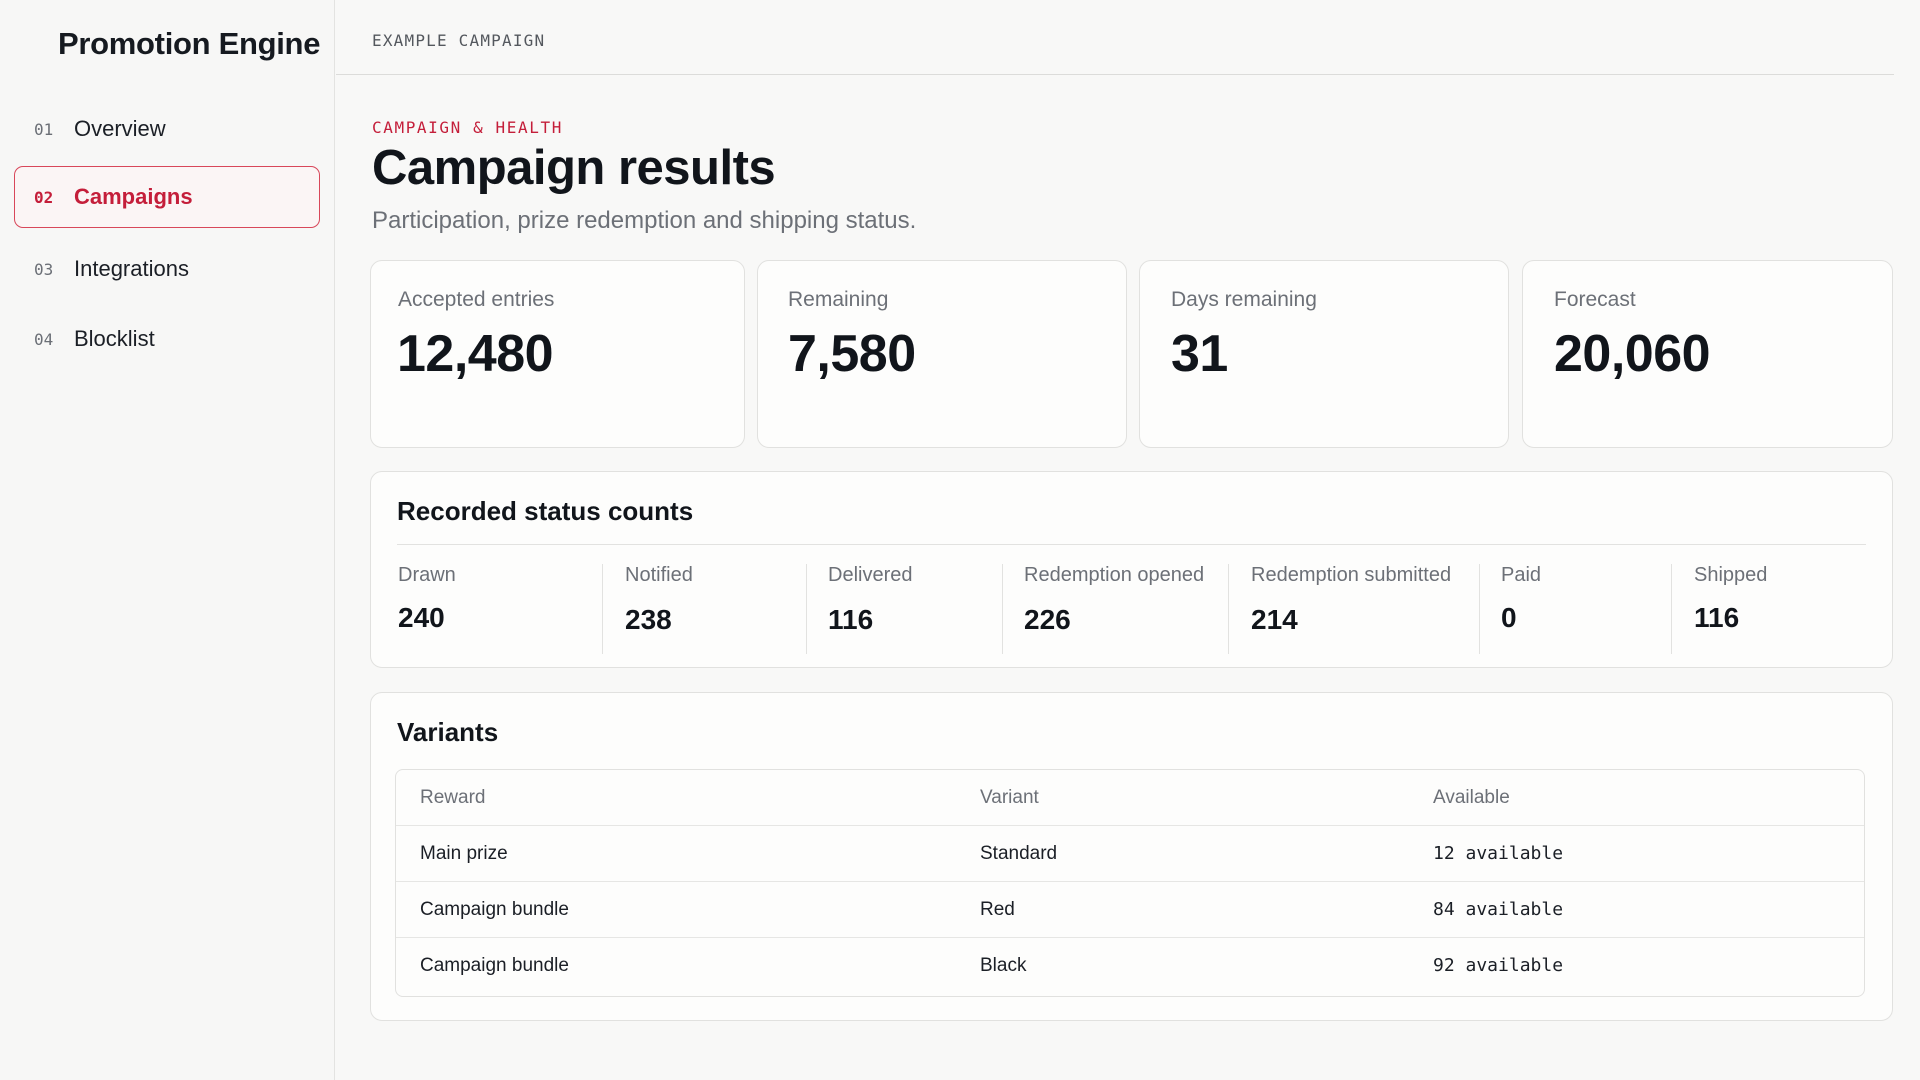 This screenshot has width=1920, height=1080. Describe the element at coordinates (464, 853) in the screenshot. I see `cell-reward: Main prize` at that location.